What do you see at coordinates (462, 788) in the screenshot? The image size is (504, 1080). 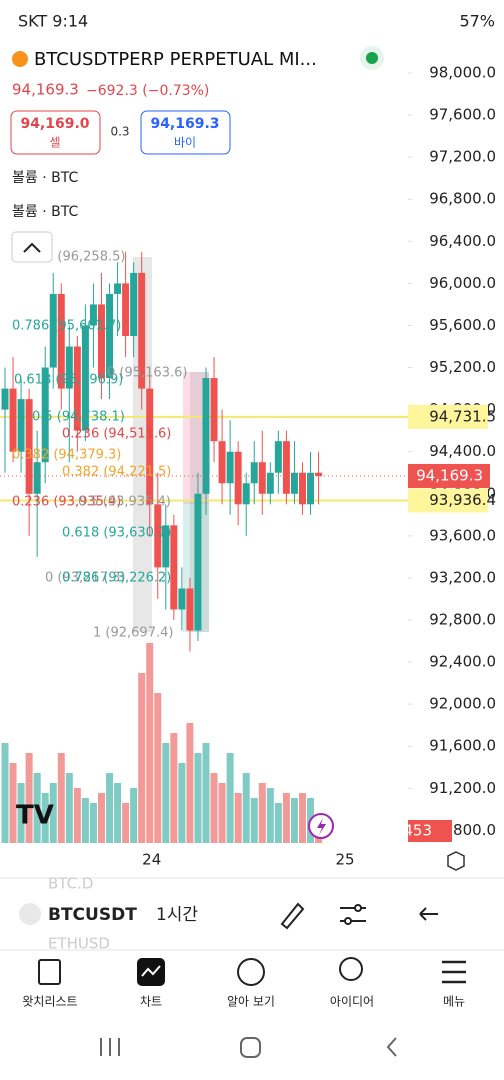 I see `y-tick-label: 91,200.0` at bounding box center [462, 788].